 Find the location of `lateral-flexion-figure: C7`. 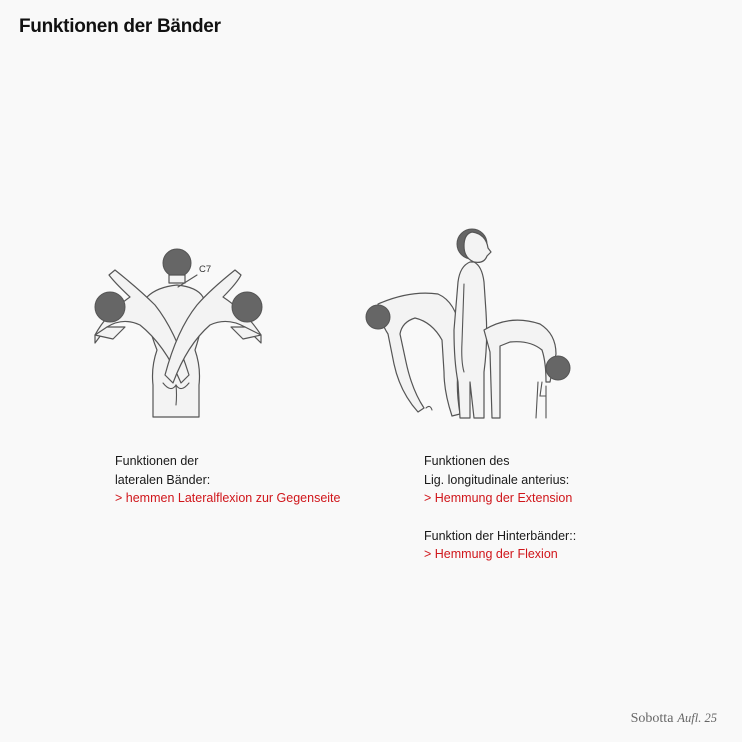

lateral-flexion-figure: C7 is located at coordinates (178, 333).